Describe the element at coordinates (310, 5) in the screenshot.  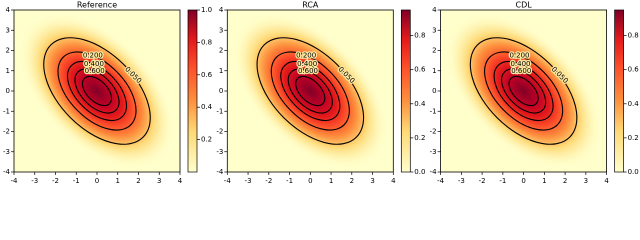
I see `panel-title: RCA` at that location.